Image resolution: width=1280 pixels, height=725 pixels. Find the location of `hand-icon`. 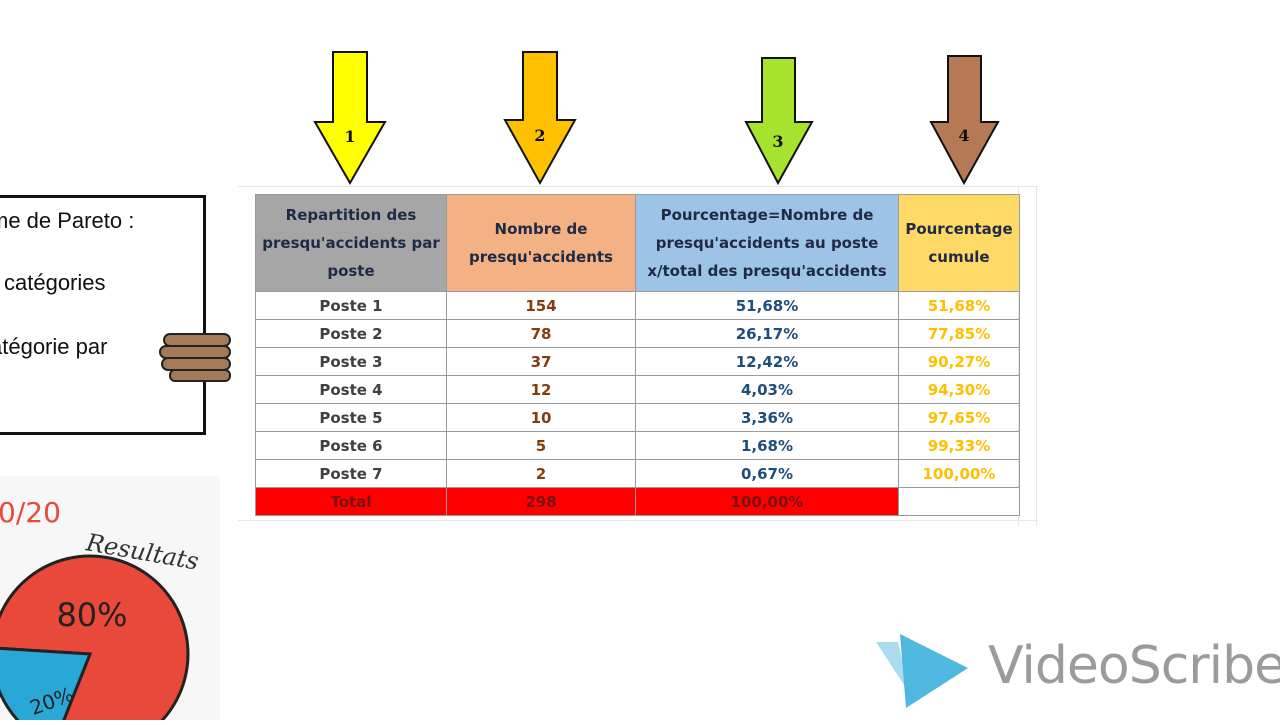

hand-icon is located at coordinates (195, 357).